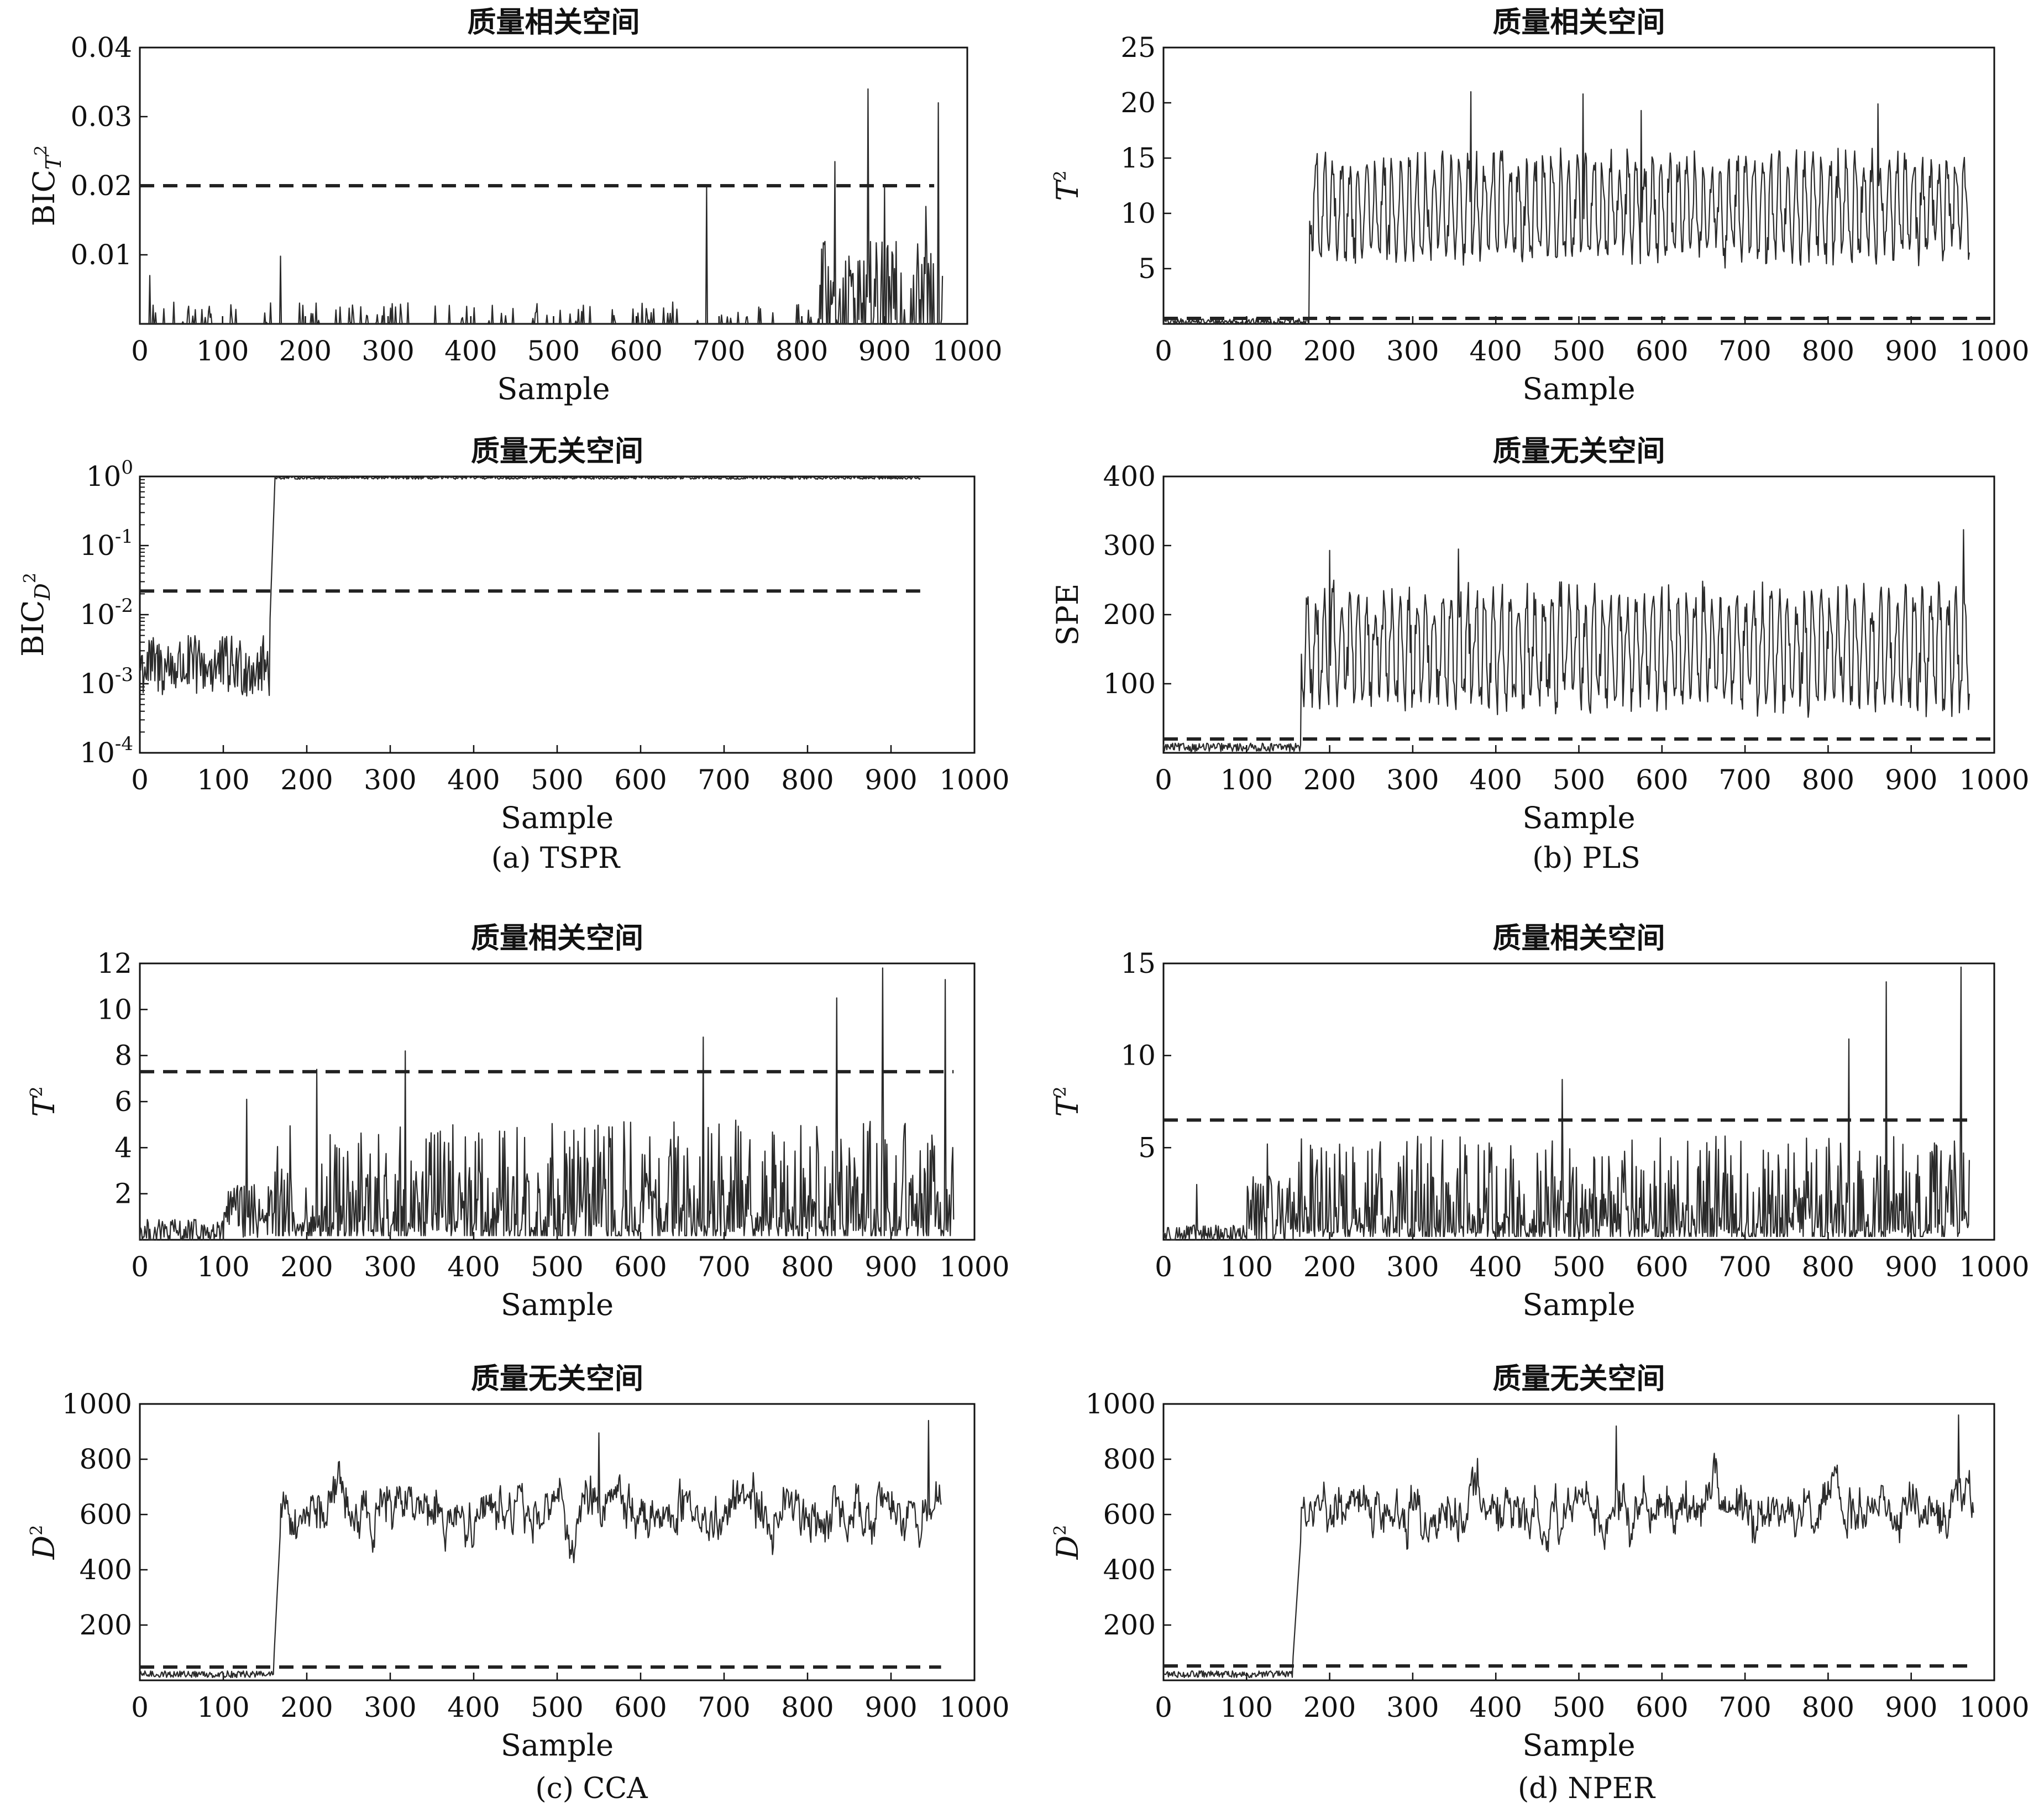  I want to click on y-tick-label: 20, so click(1138, 103).